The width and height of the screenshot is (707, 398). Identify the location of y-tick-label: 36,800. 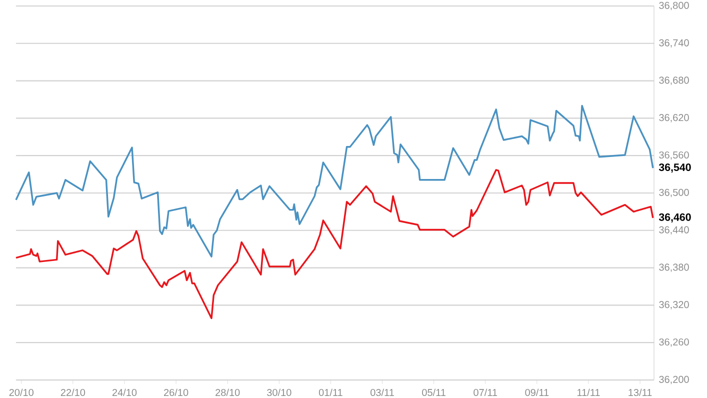
(674, 6).